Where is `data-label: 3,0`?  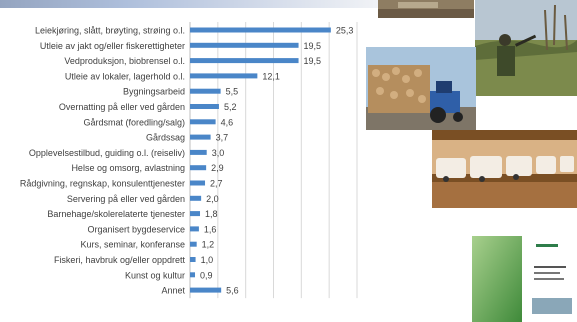 data-label: 3,0 is located at coordinates (218, 153).